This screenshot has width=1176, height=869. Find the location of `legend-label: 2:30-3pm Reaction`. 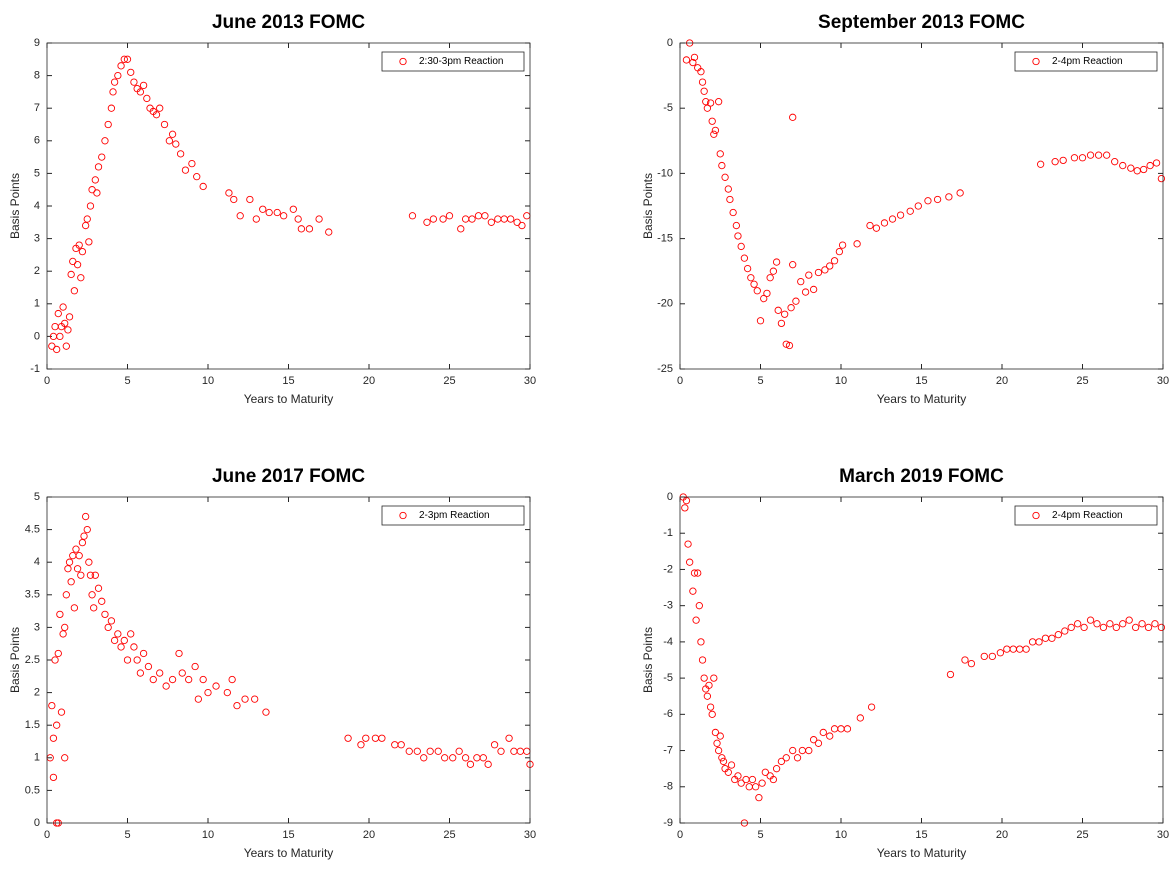

legend-label: 2:30-3pm Reaction is located at coordinates (461, 61).